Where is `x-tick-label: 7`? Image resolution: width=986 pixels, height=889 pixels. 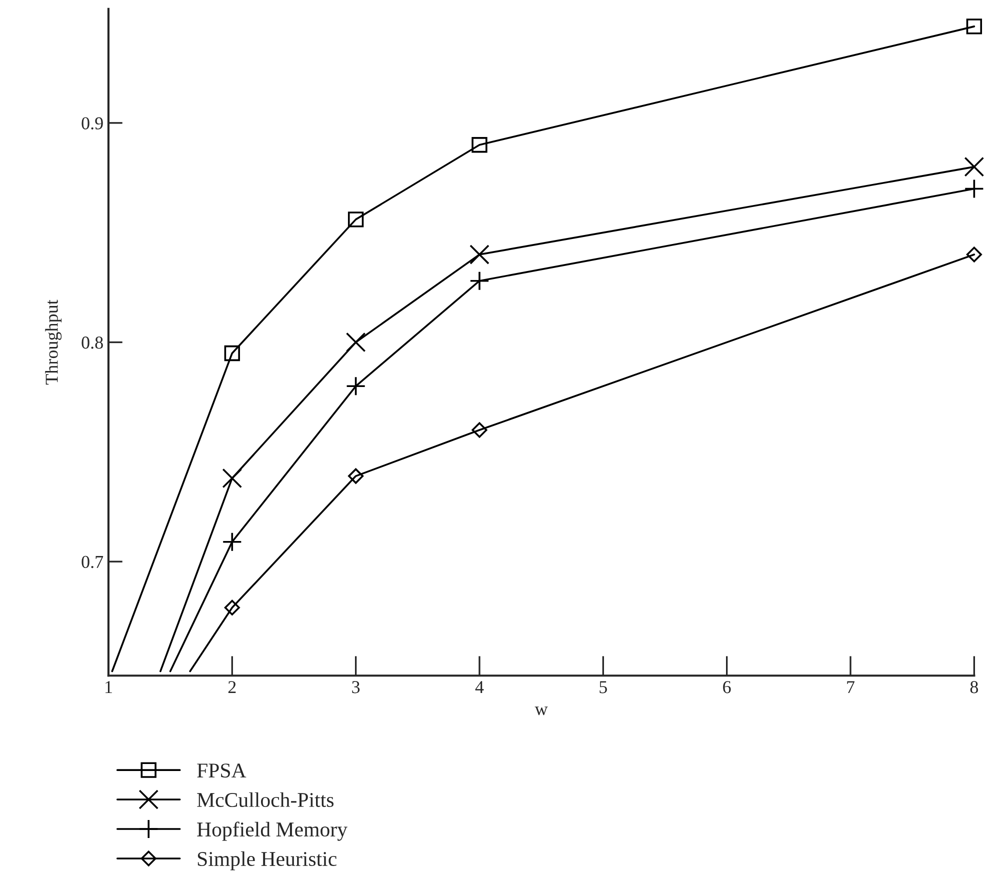
x-tick-label: 7 is located at coordinates (850, 687).